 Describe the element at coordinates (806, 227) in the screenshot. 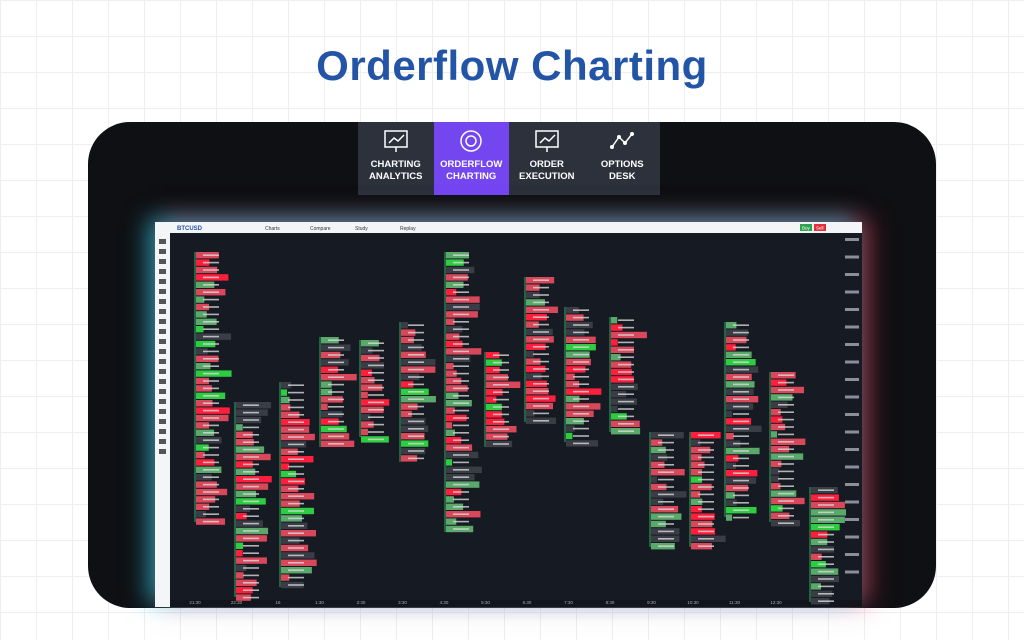

I see `buy-button` at that location.